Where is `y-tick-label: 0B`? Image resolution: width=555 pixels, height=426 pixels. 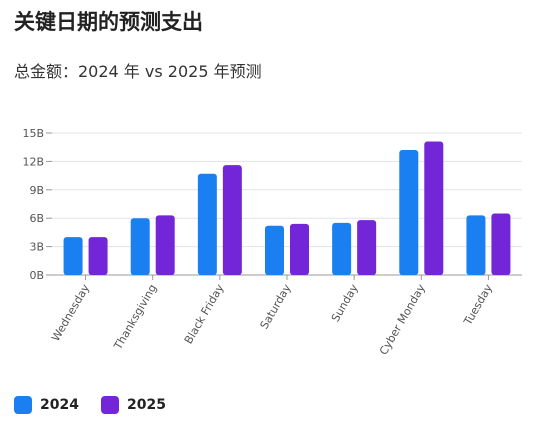
y-tick-label: 0B is located at coordinates (36, 275).